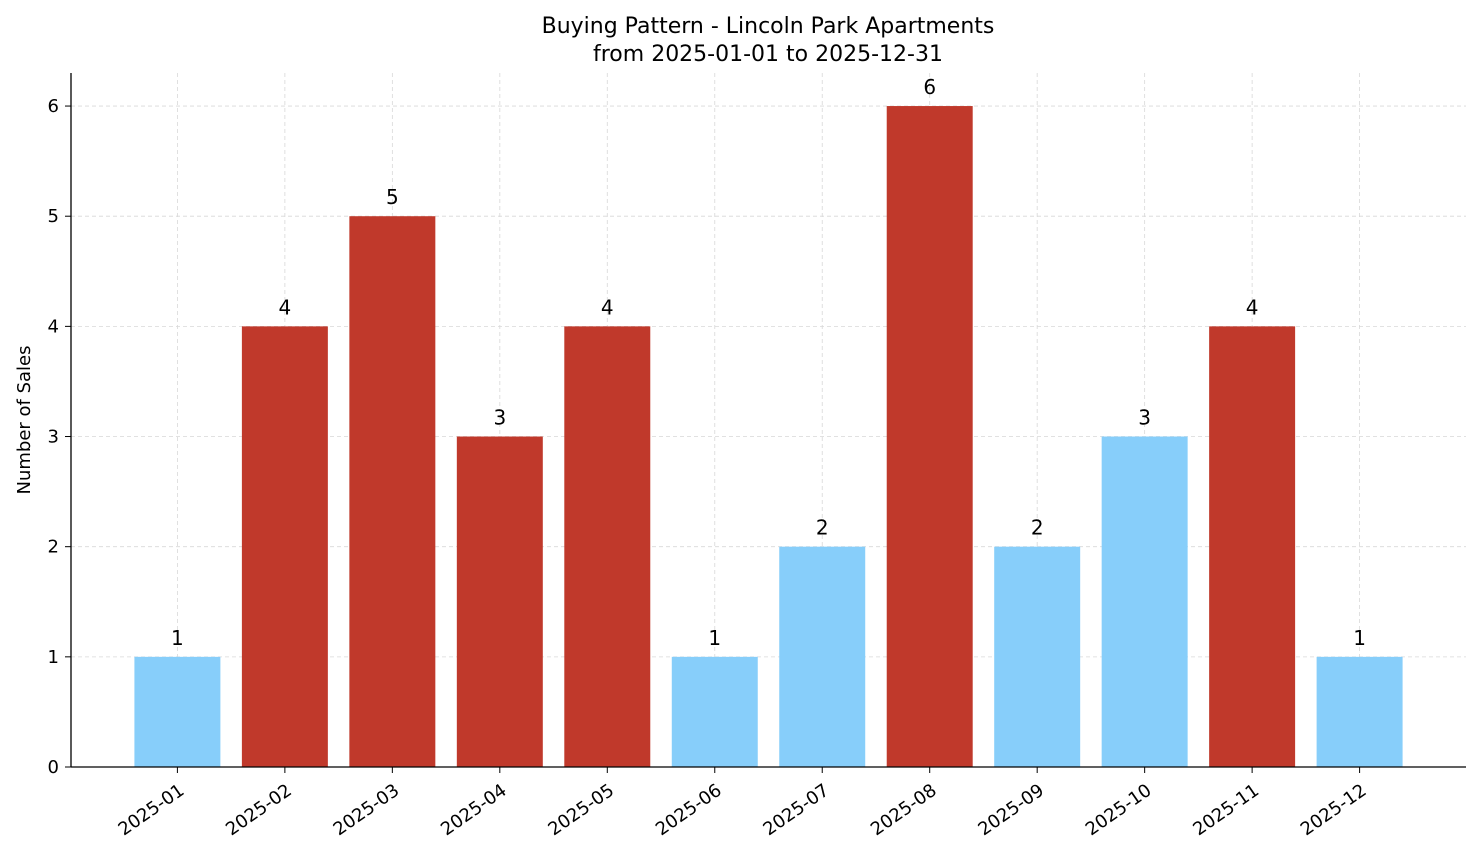  I want to click on y-tick-label: 2, so click(53, 547).